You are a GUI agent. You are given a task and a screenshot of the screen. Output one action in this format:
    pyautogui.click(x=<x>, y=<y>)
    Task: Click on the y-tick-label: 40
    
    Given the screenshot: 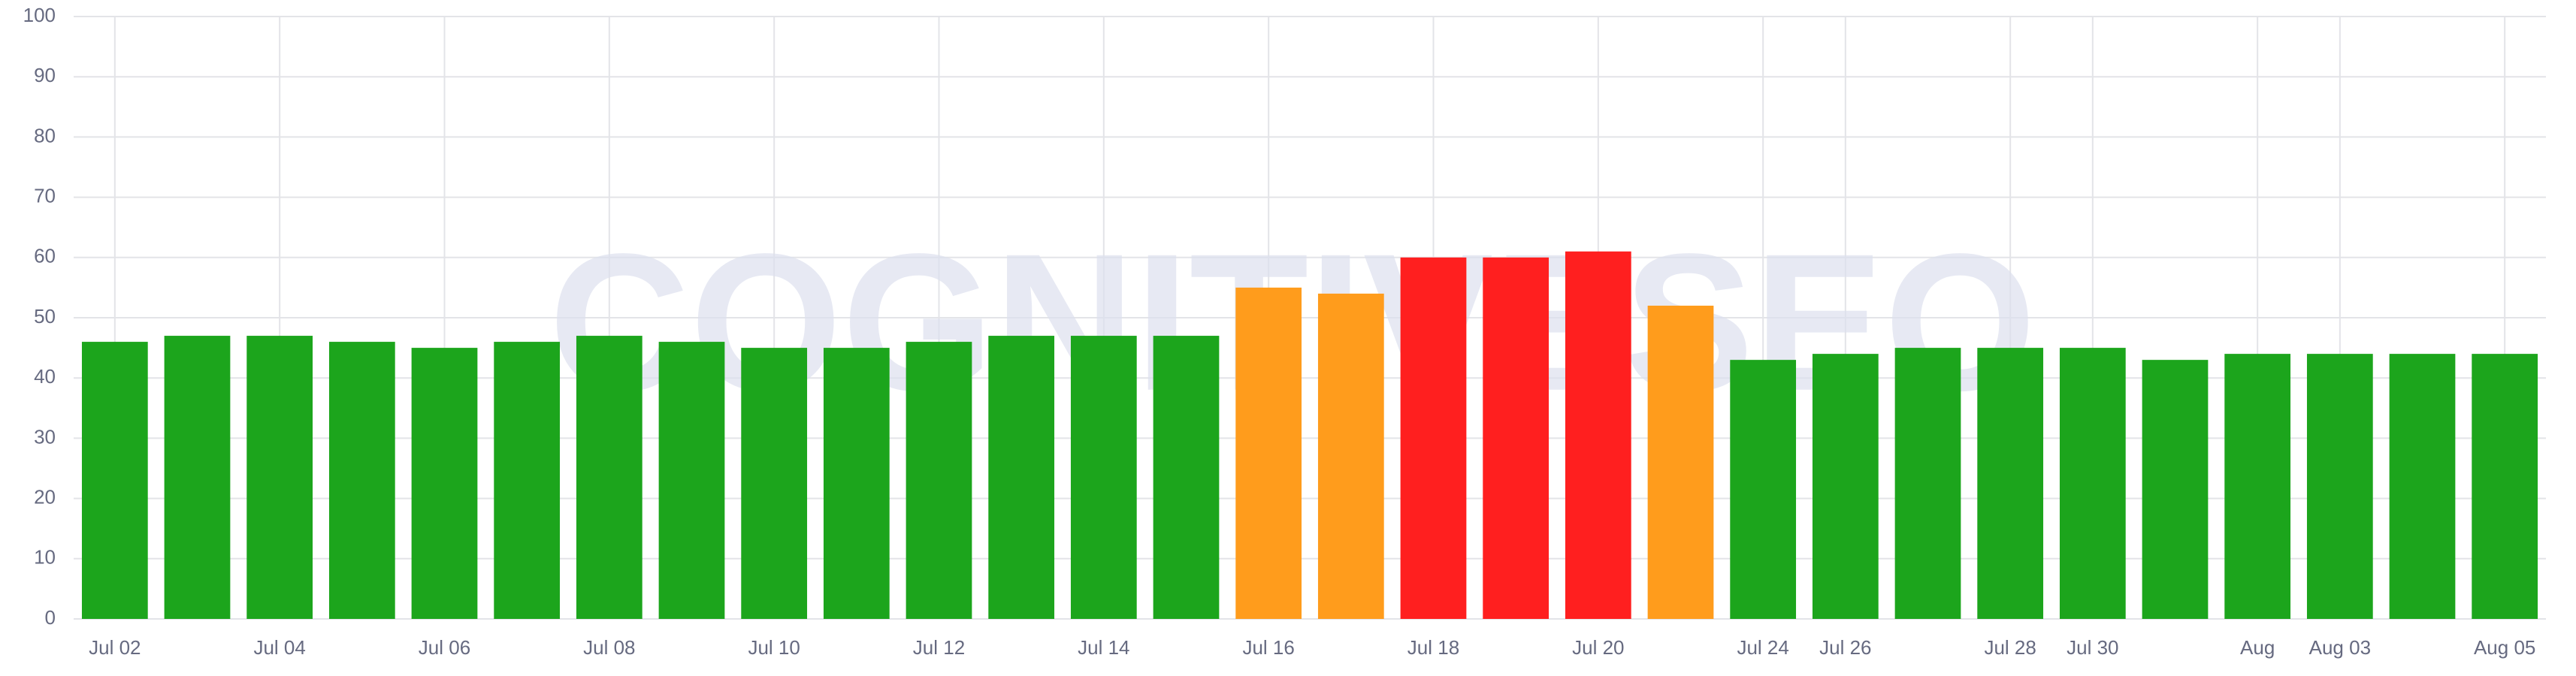 What is the action you would take?
    pyautogui.click(x=45, y=376)
    